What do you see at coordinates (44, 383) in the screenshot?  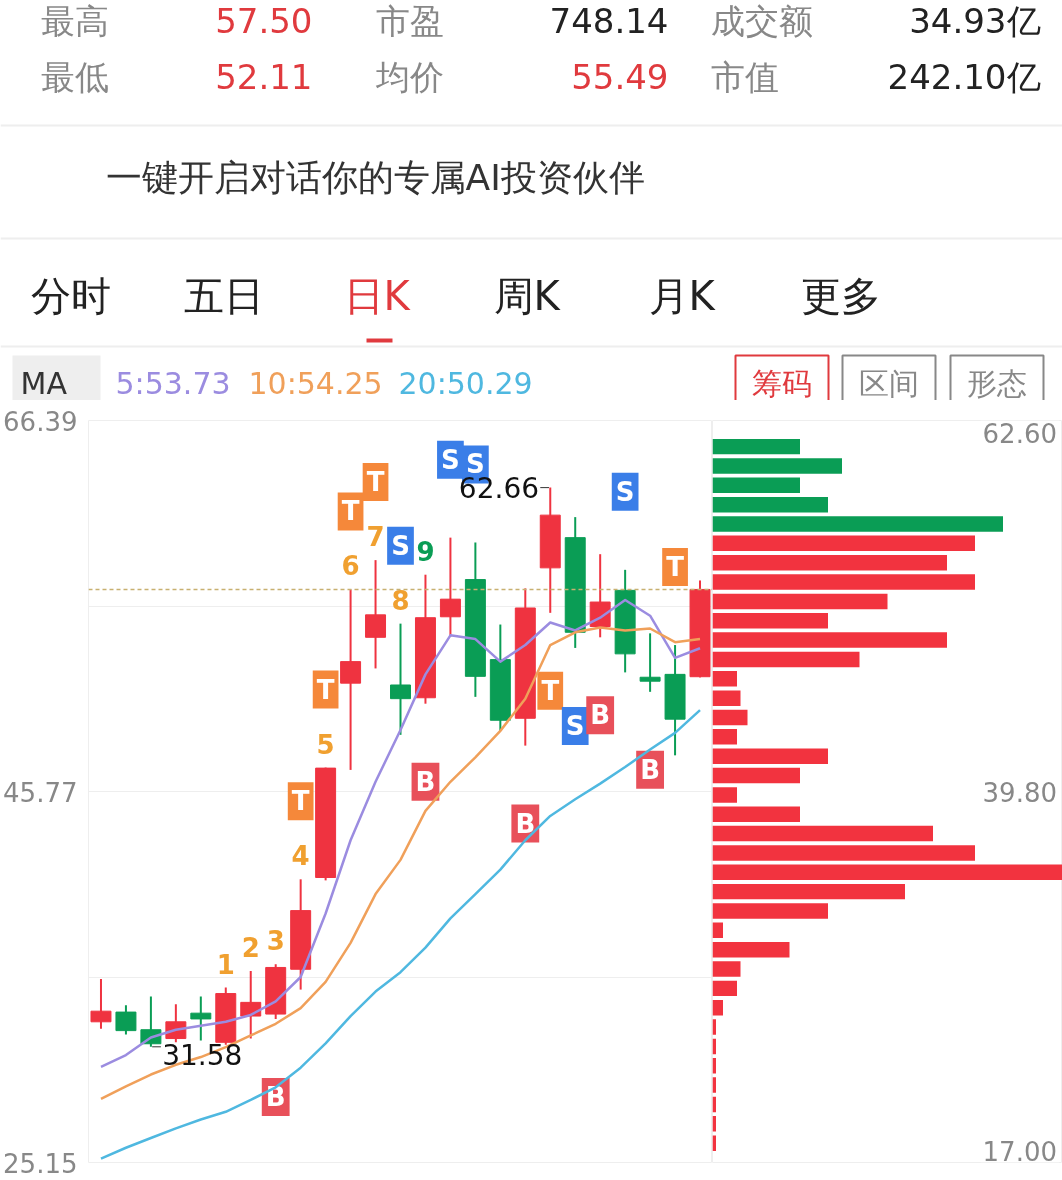 I see `text: MA` at bounding box center [44, 383].